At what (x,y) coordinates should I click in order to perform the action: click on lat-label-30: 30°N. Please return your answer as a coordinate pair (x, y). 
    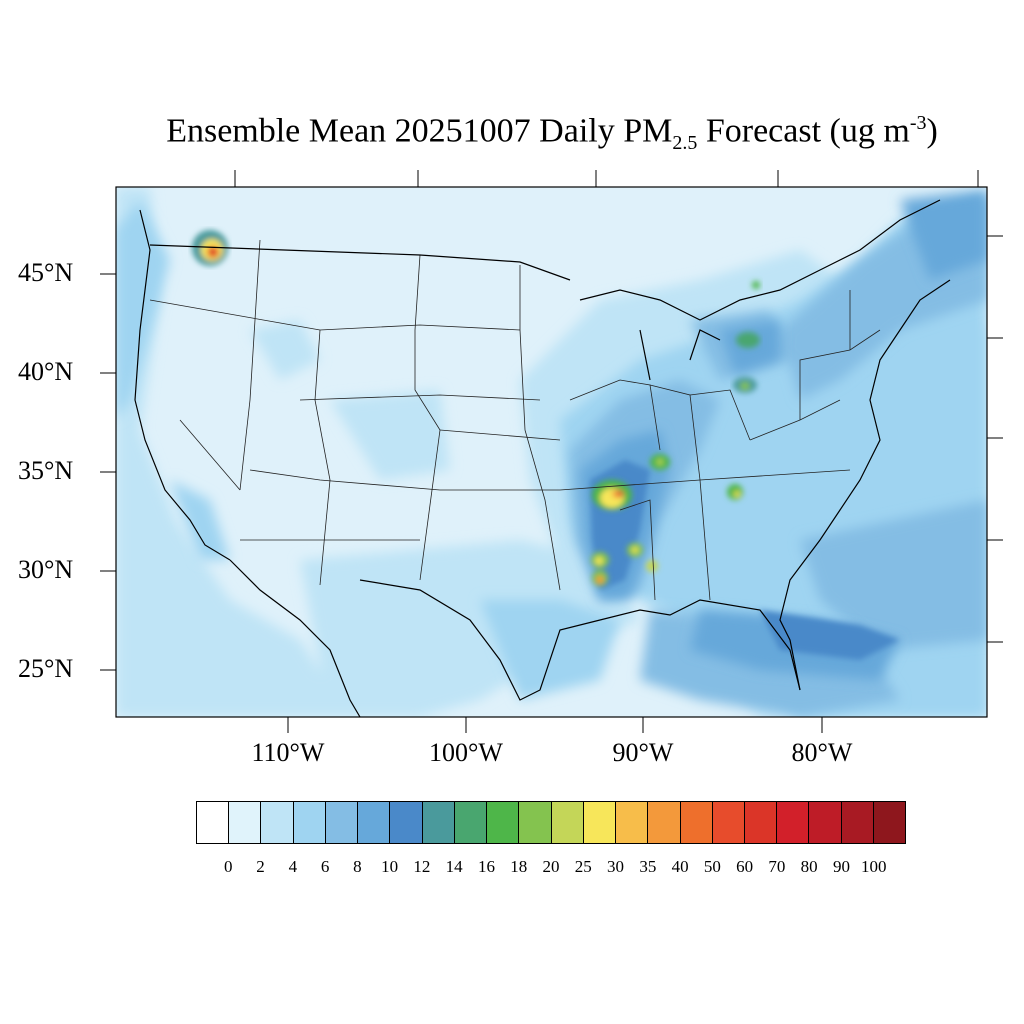
    Looking at the image, I should click on (46, 569).